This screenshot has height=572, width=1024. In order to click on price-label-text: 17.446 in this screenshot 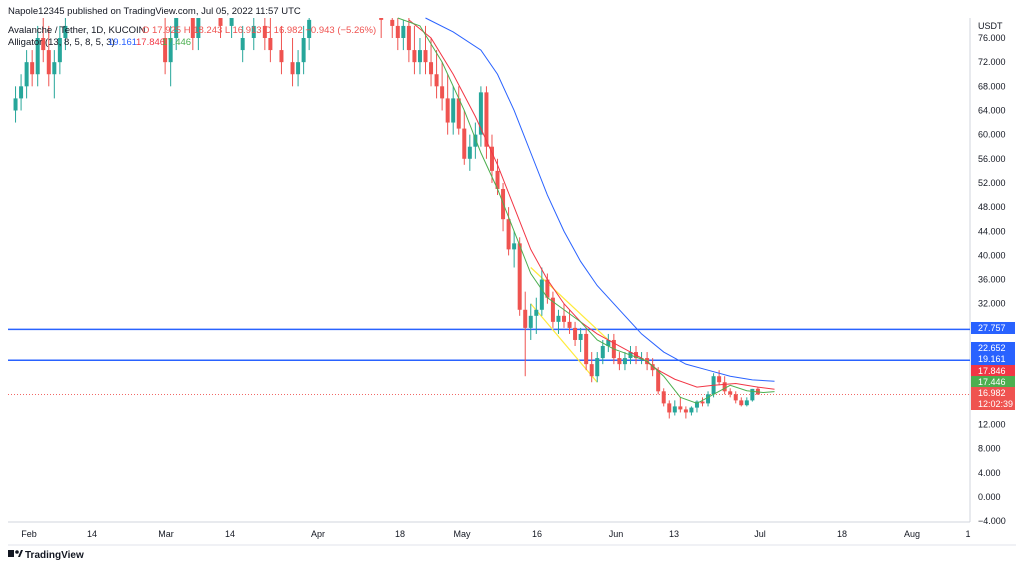, I will do `click(992, 382)`.